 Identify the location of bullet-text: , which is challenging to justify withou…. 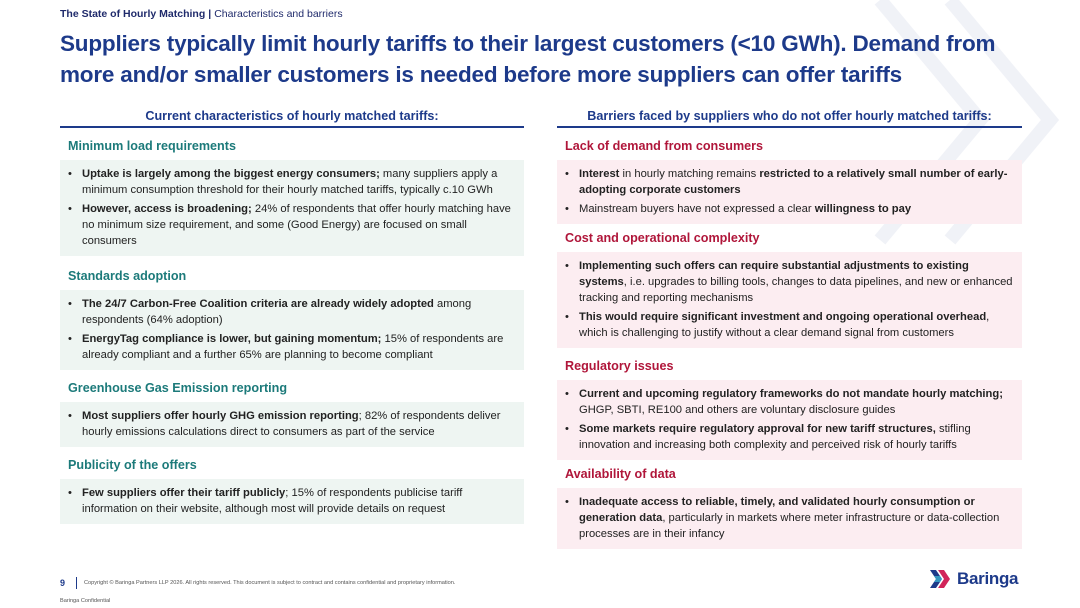
(784, 325).